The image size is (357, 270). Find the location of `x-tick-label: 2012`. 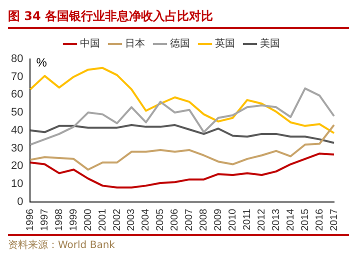

x-tick-label: 2012 is located at coordinates (262, 220).